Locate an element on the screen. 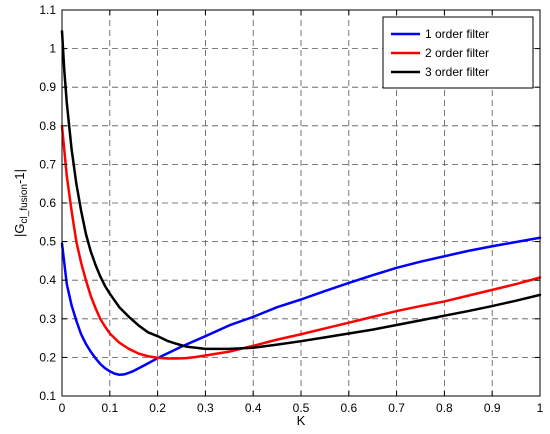 The width and height of the screenshot is (550, 434). legend-label-series-2: 2 order filter is located at coordinates (457, 53).